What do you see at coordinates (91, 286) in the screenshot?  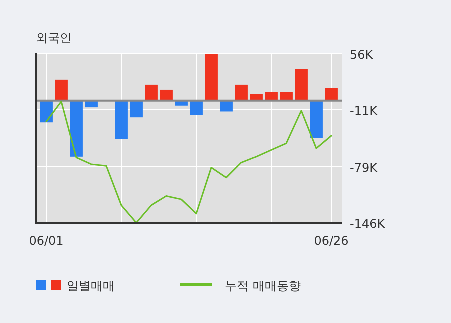 I see `legend-label: 일별매매` at bounding box center [91, 286].